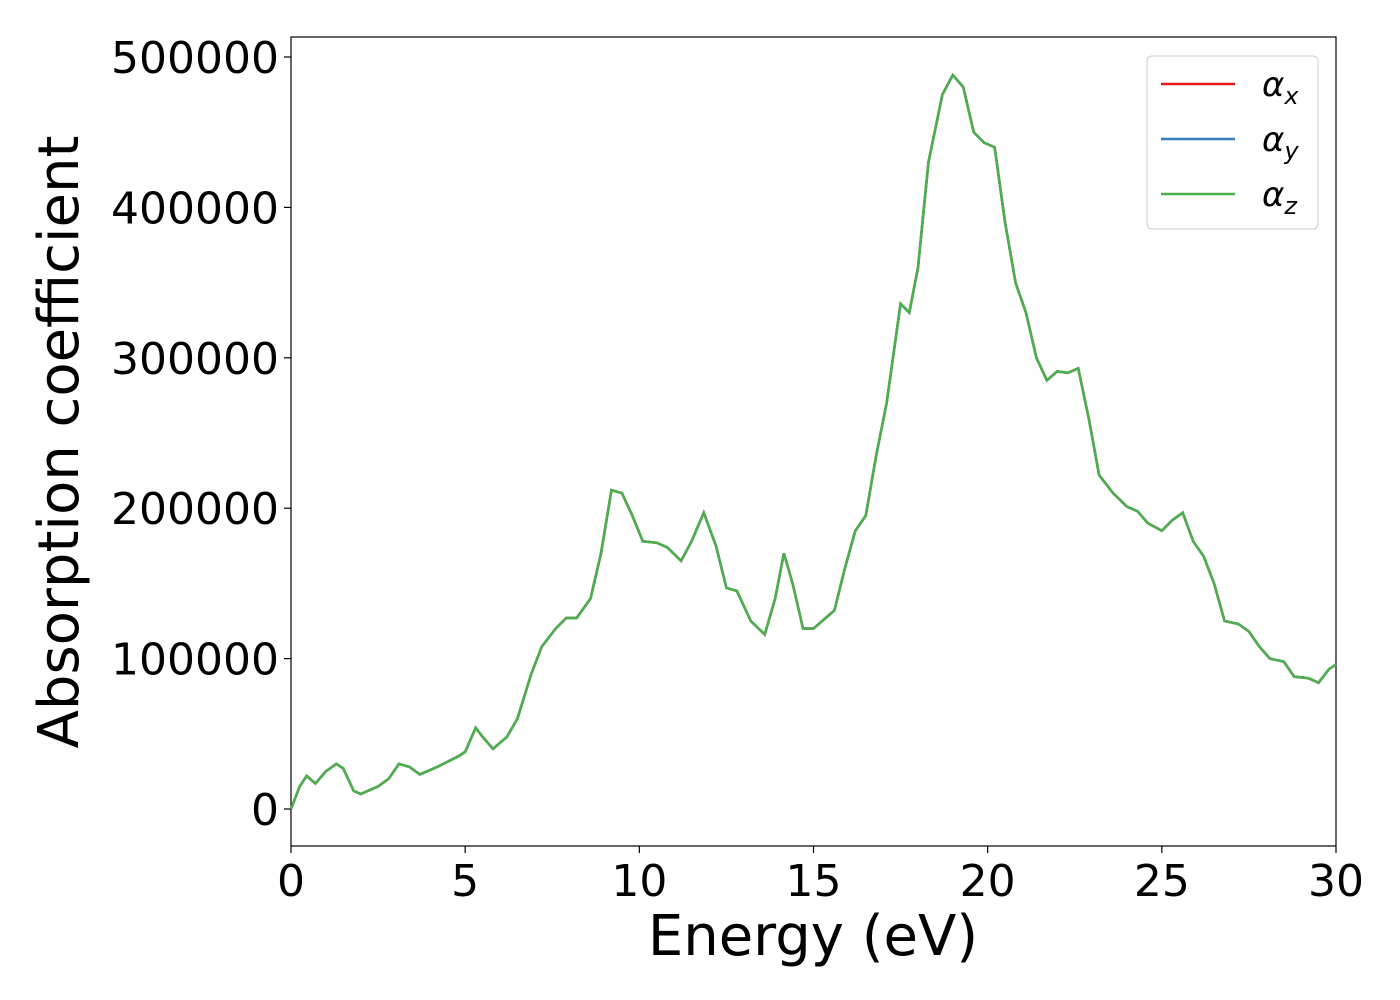  Describe the element at coordinates (195, 509) in the screenshot. I see `y-tick-label: 200000` at that location.